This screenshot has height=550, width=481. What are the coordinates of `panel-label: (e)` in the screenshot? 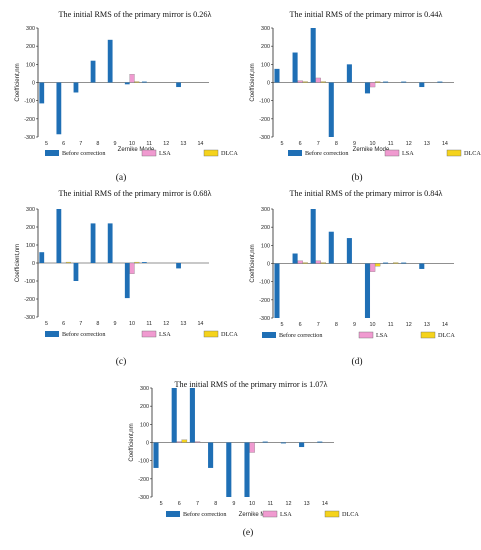 It's located at (248, 532).